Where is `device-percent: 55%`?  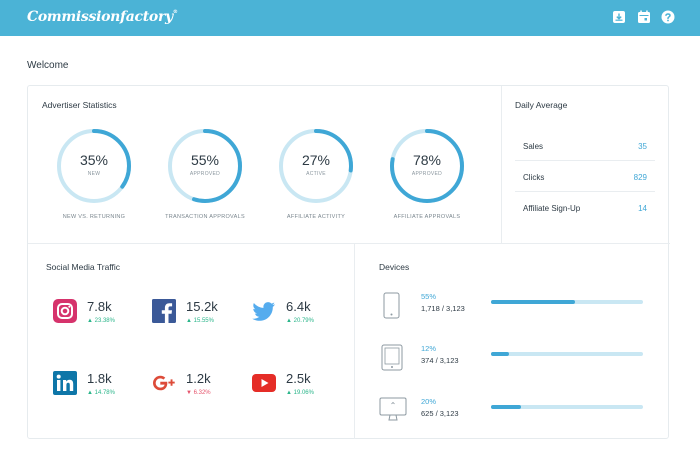
device-percent: 55% is located at coordinates (429, 296).